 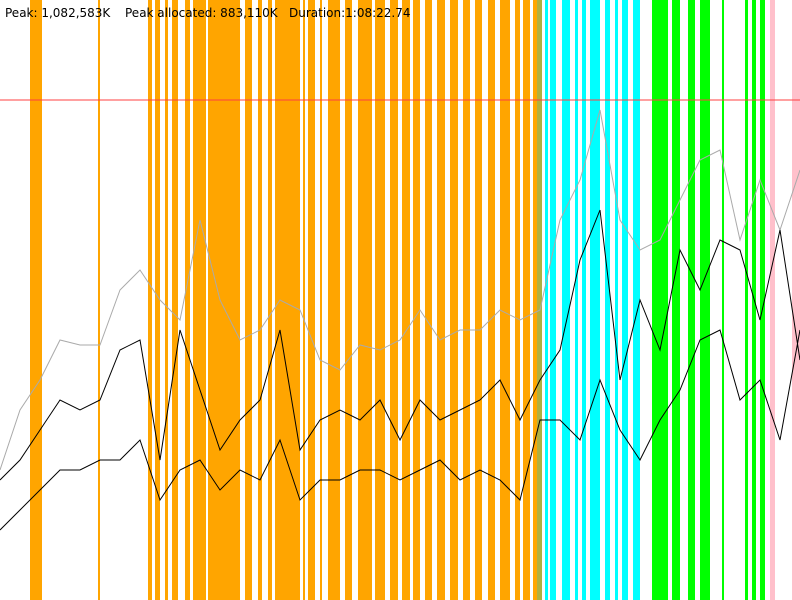 What do you see at coordinates (350, 13) in the screenshot?
I see `duration: Duration:1:08:22.74` at bounding box center [350, 13].